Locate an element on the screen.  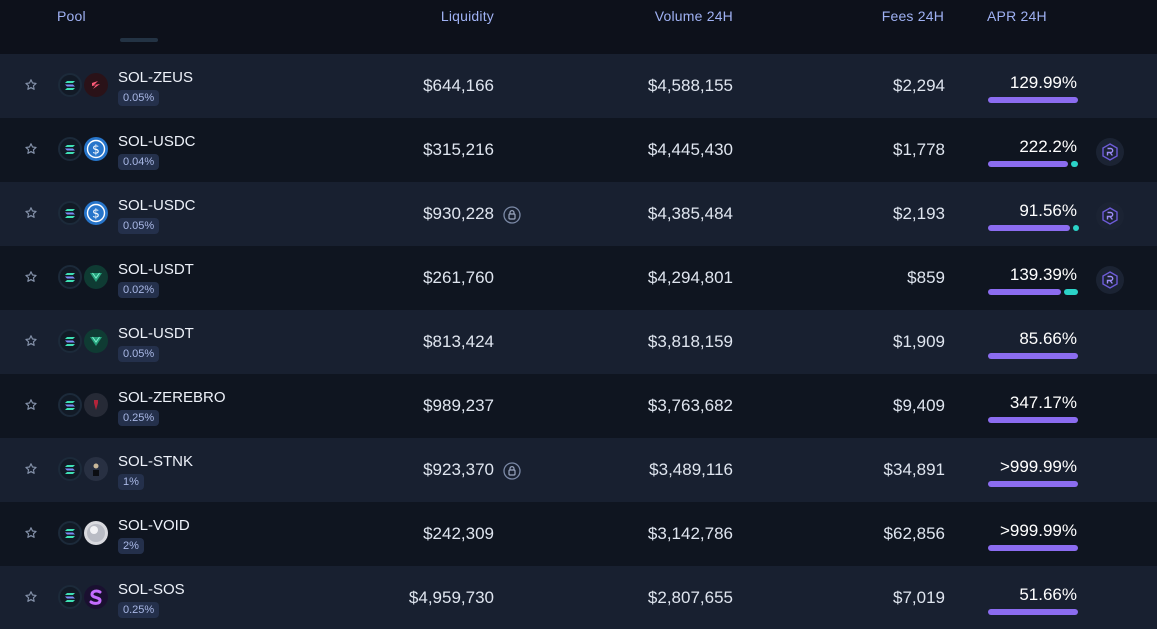
liquidity-value: $989,237 is located at coordinates (458, 405).